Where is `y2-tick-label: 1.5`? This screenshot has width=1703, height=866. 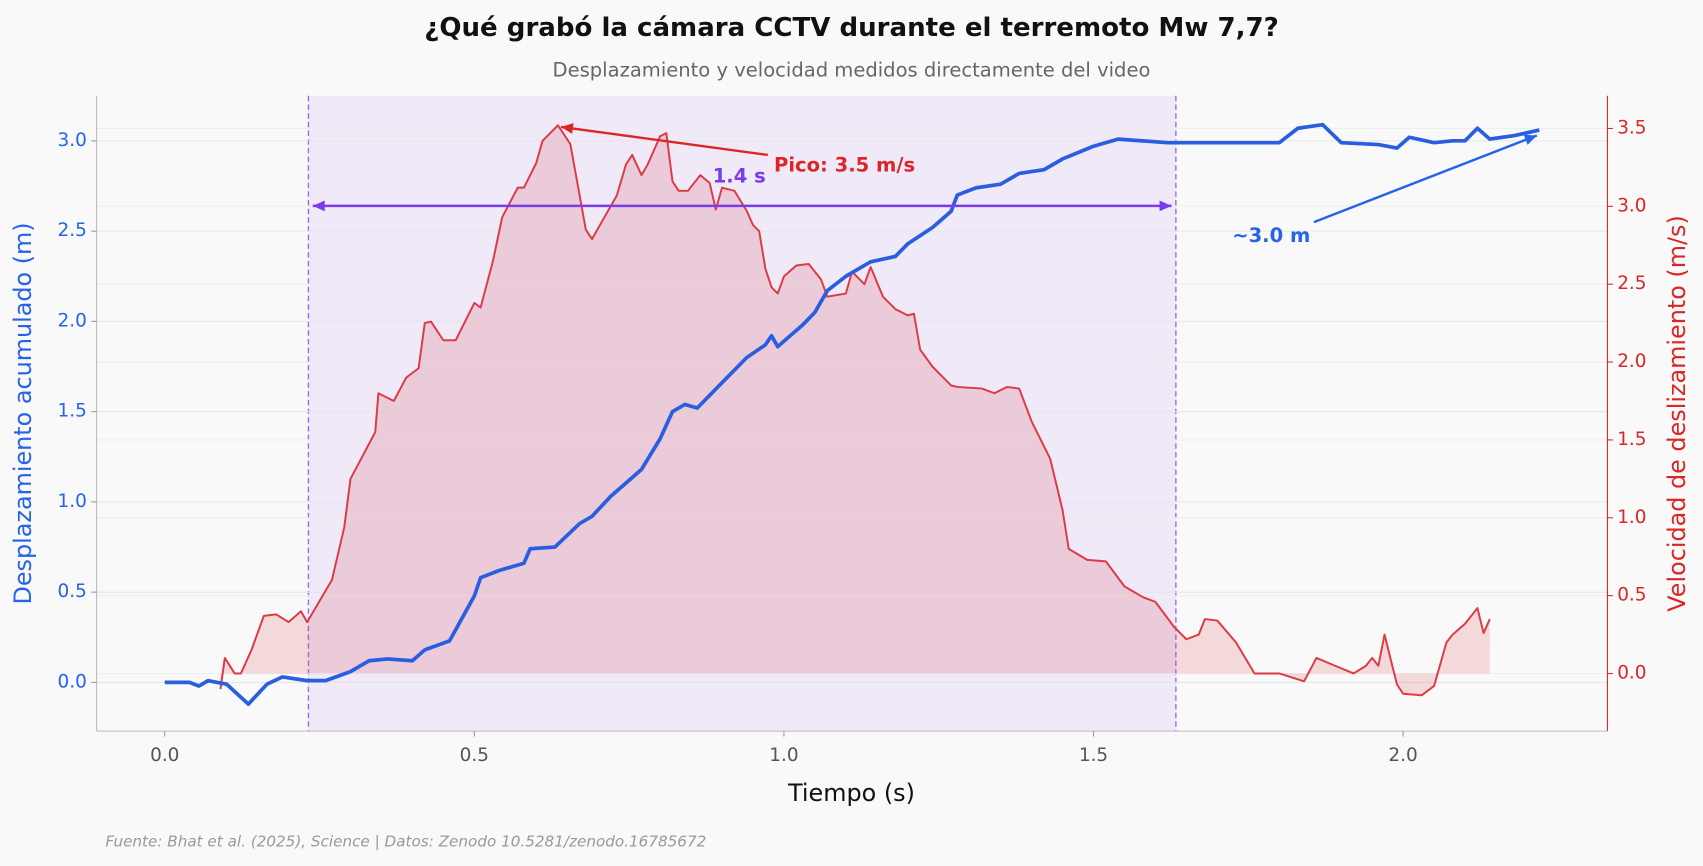
y2-tick-label: 1.5 is located at coordinates (1631, 439).